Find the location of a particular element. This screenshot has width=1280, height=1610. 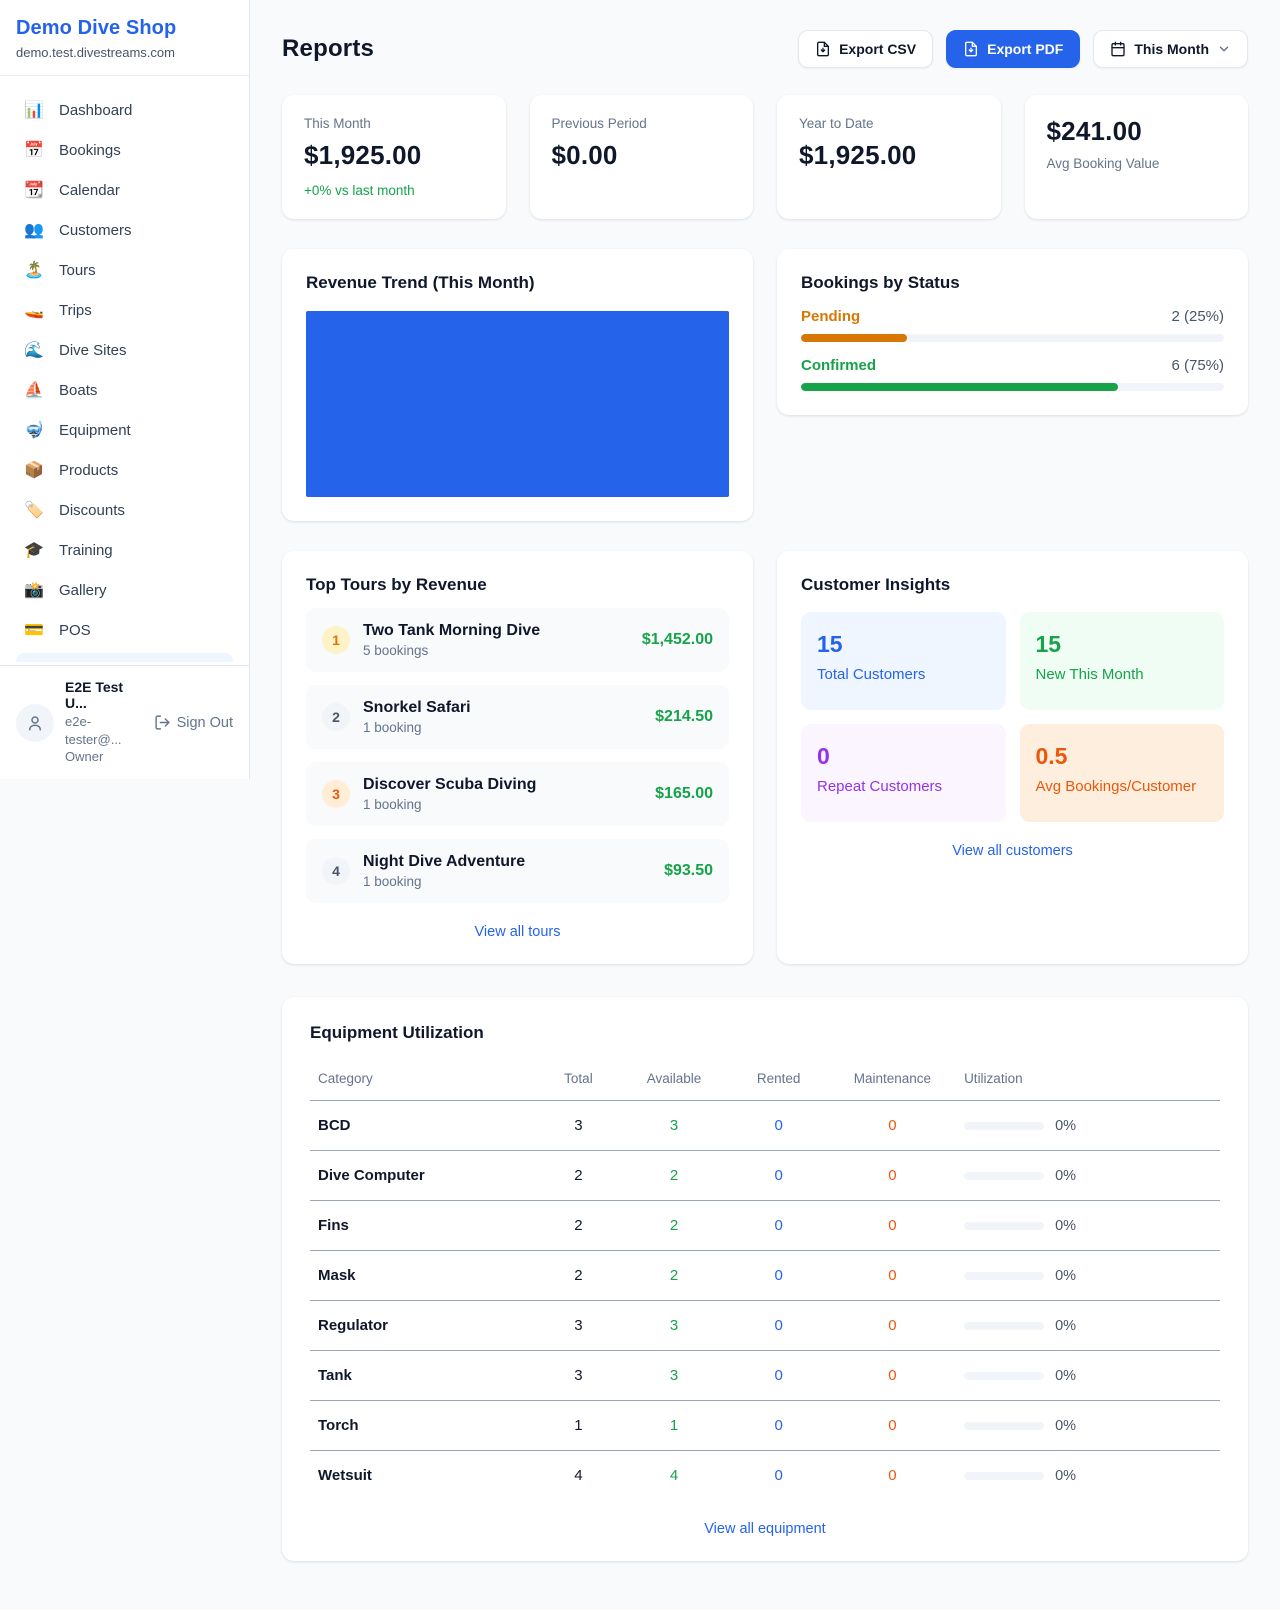

sidebar-item-label: Dive Sites is located at coordinates (93, 350).